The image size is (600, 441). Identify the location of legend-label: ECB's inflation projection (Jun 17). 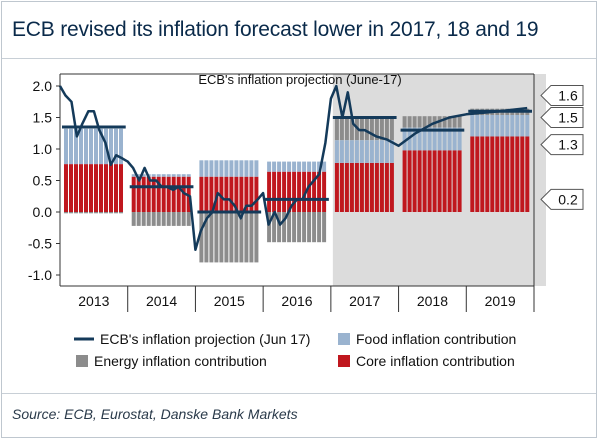
(205, 339).